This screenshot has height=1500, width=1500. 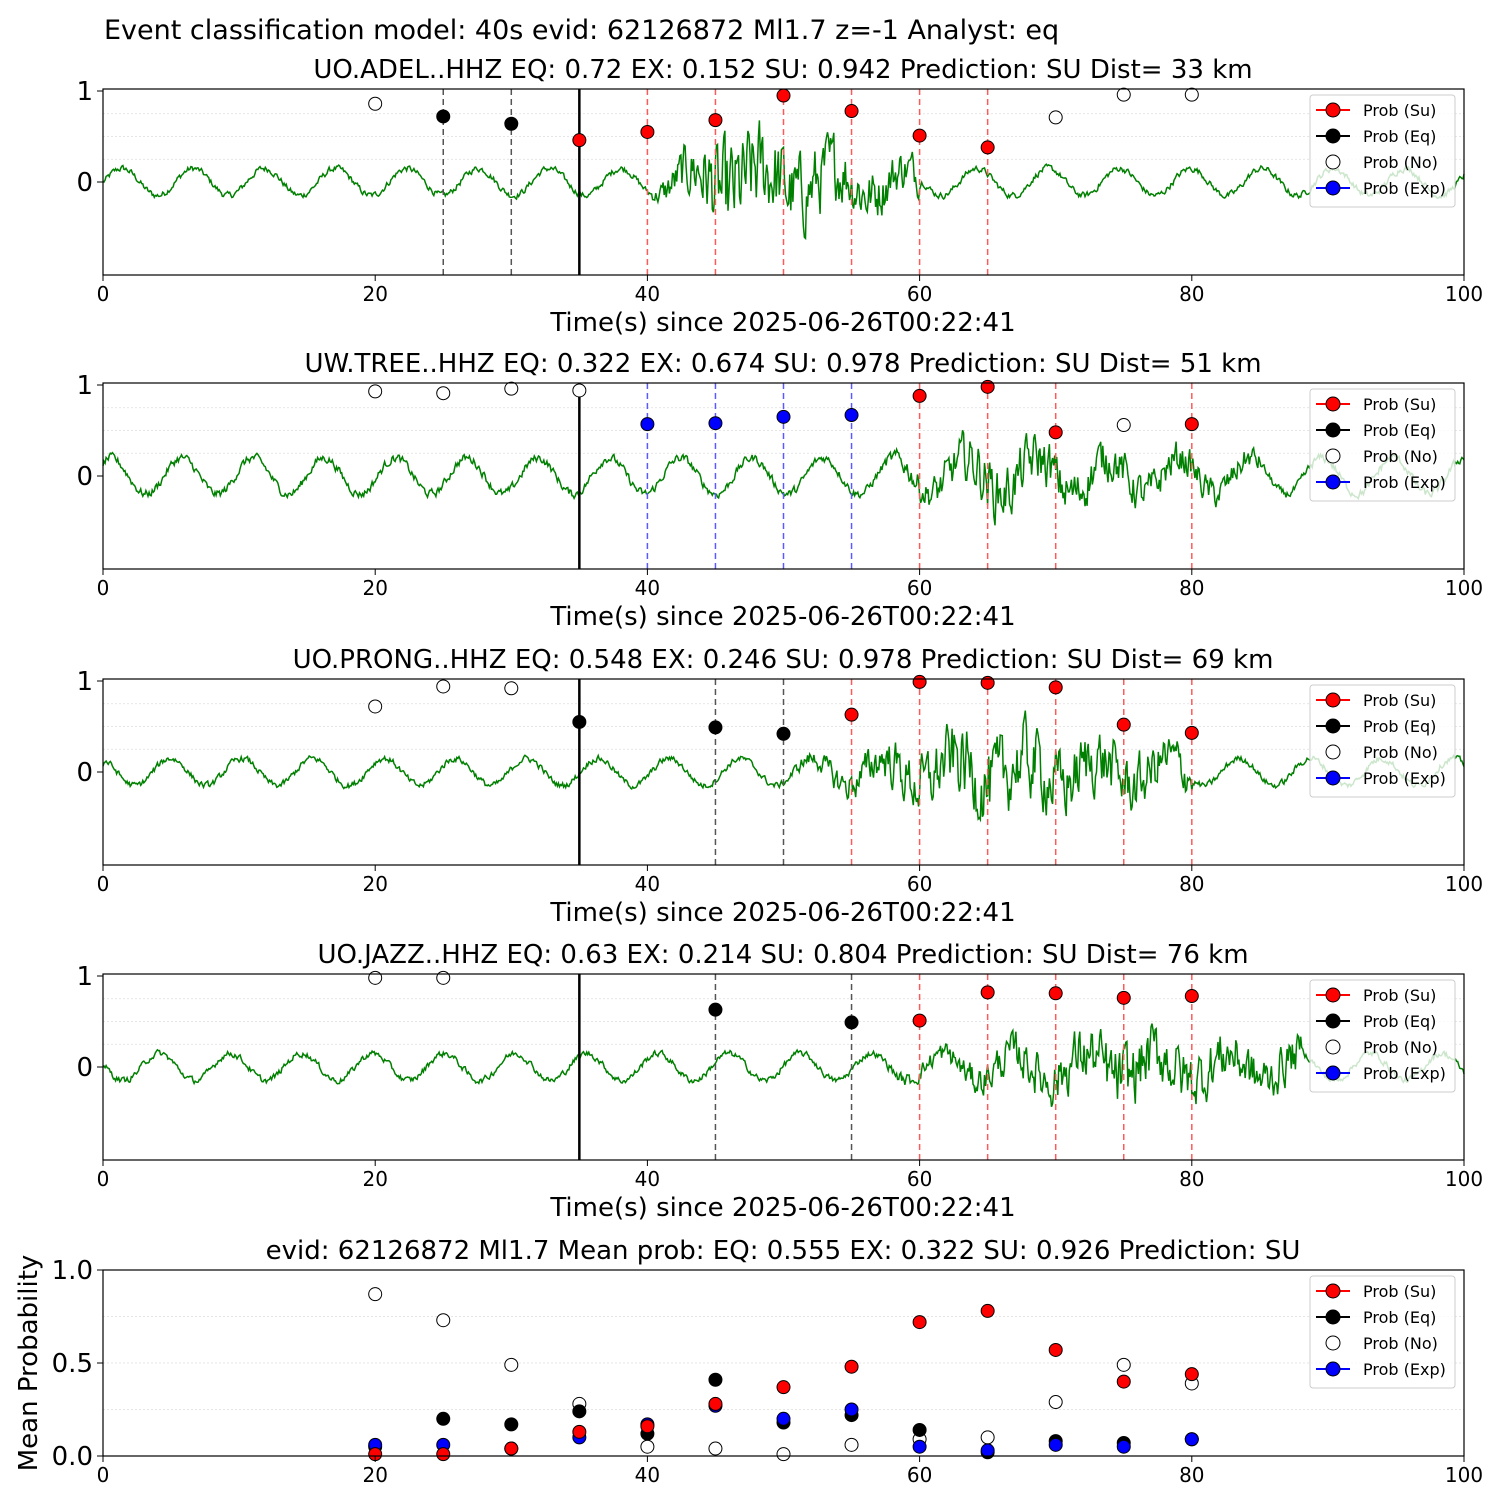 I want to click on legend-marker-su, so click(x=1333, y=1291).